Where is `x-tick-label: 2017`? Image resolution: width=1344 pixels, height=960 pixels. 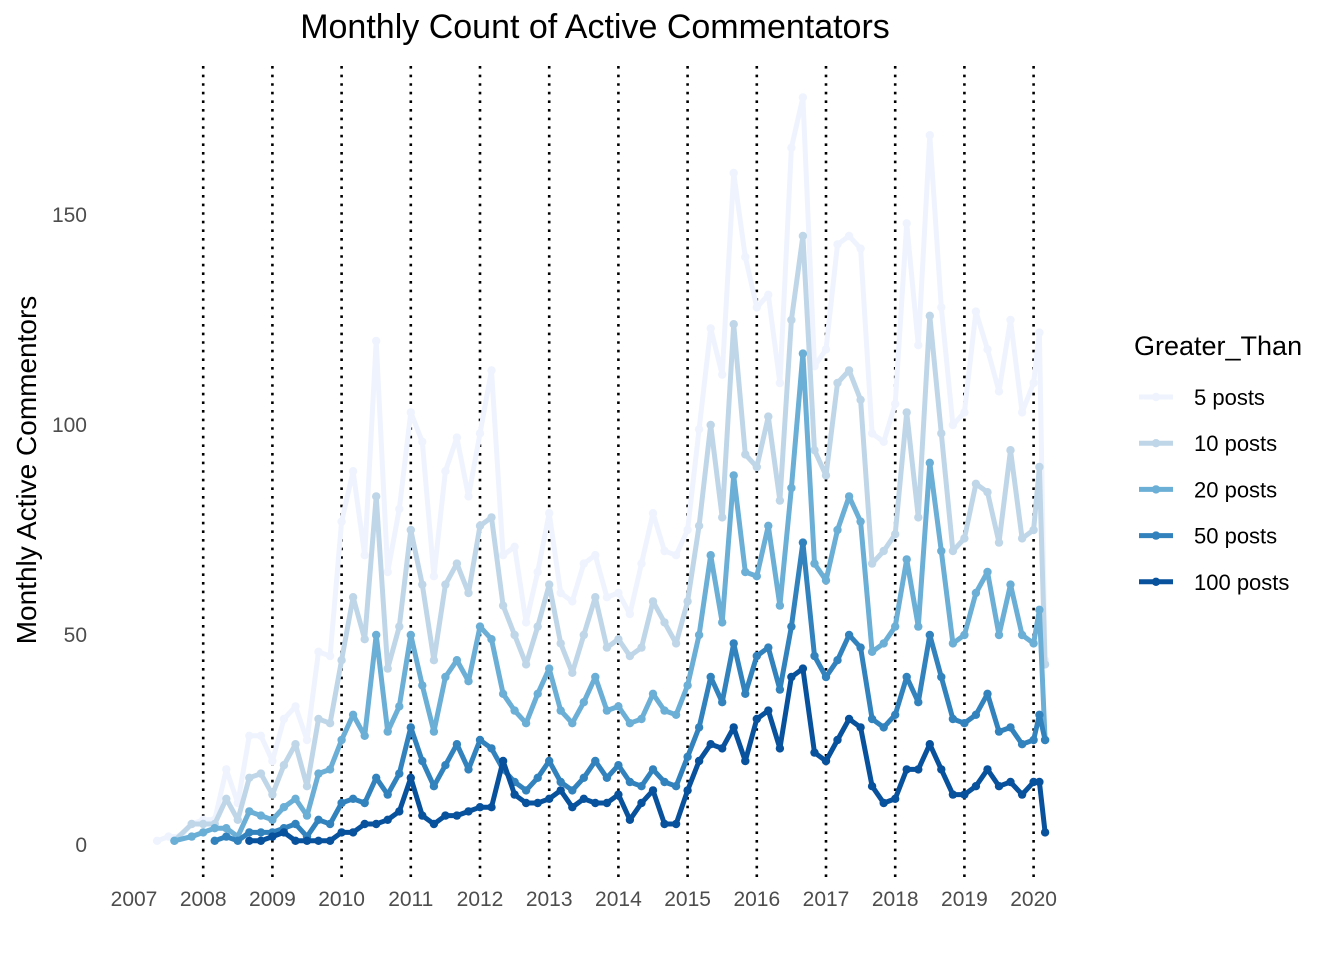 x-tick-label: 2017 is located at coordinates (826, 899).